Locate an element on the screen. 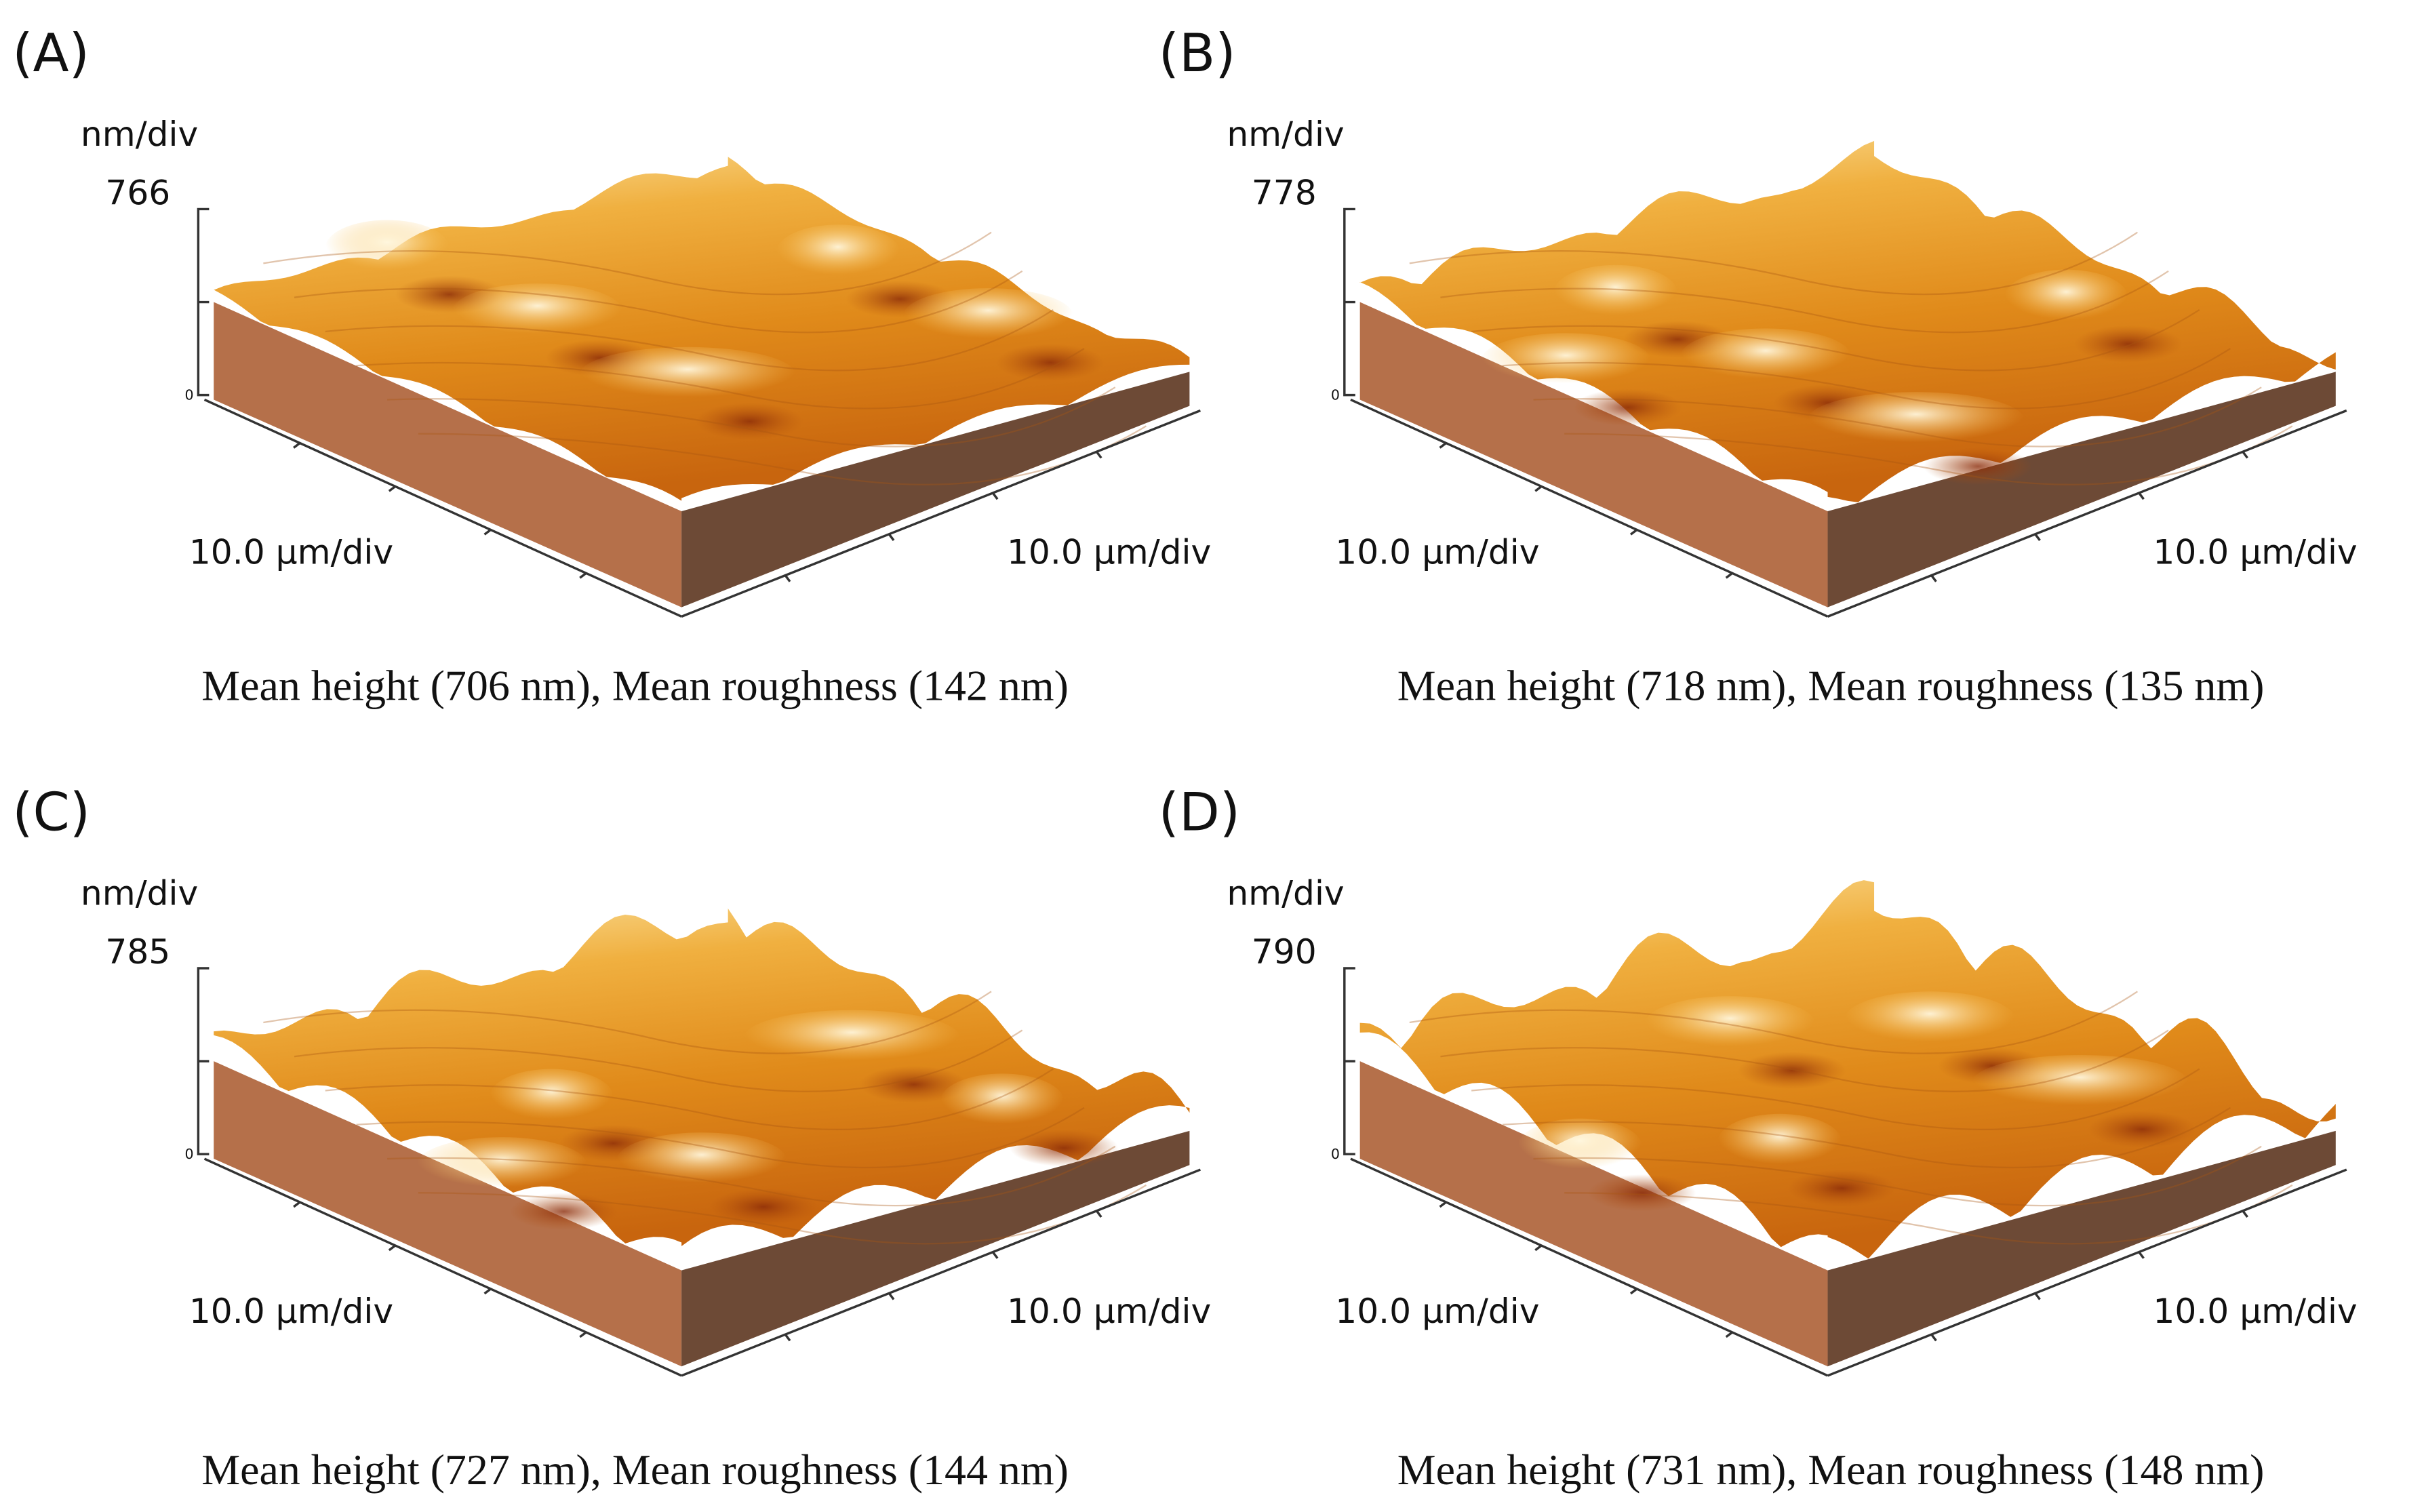 The width and height of the screenshot is (2424, 1512). z-max: 766 is located at coordinates (137, 193).